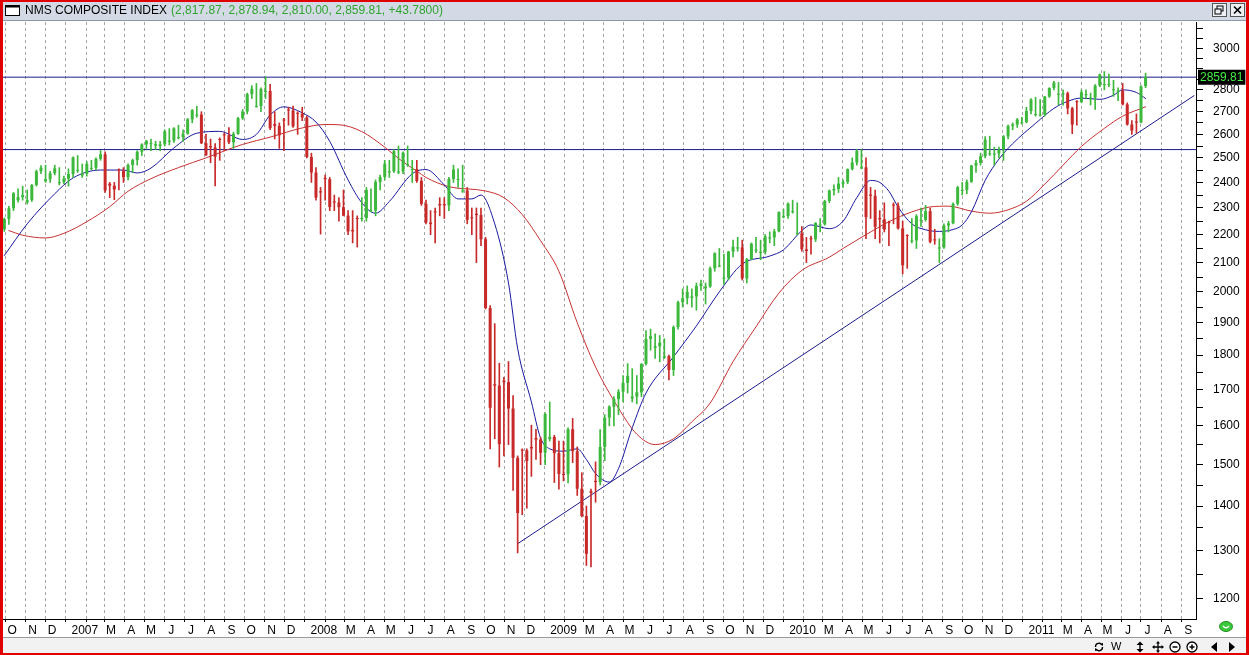  Describe the element at coordinates (1227, 388) in the screenshot. I see `y-tick-label: 1700` at that location.